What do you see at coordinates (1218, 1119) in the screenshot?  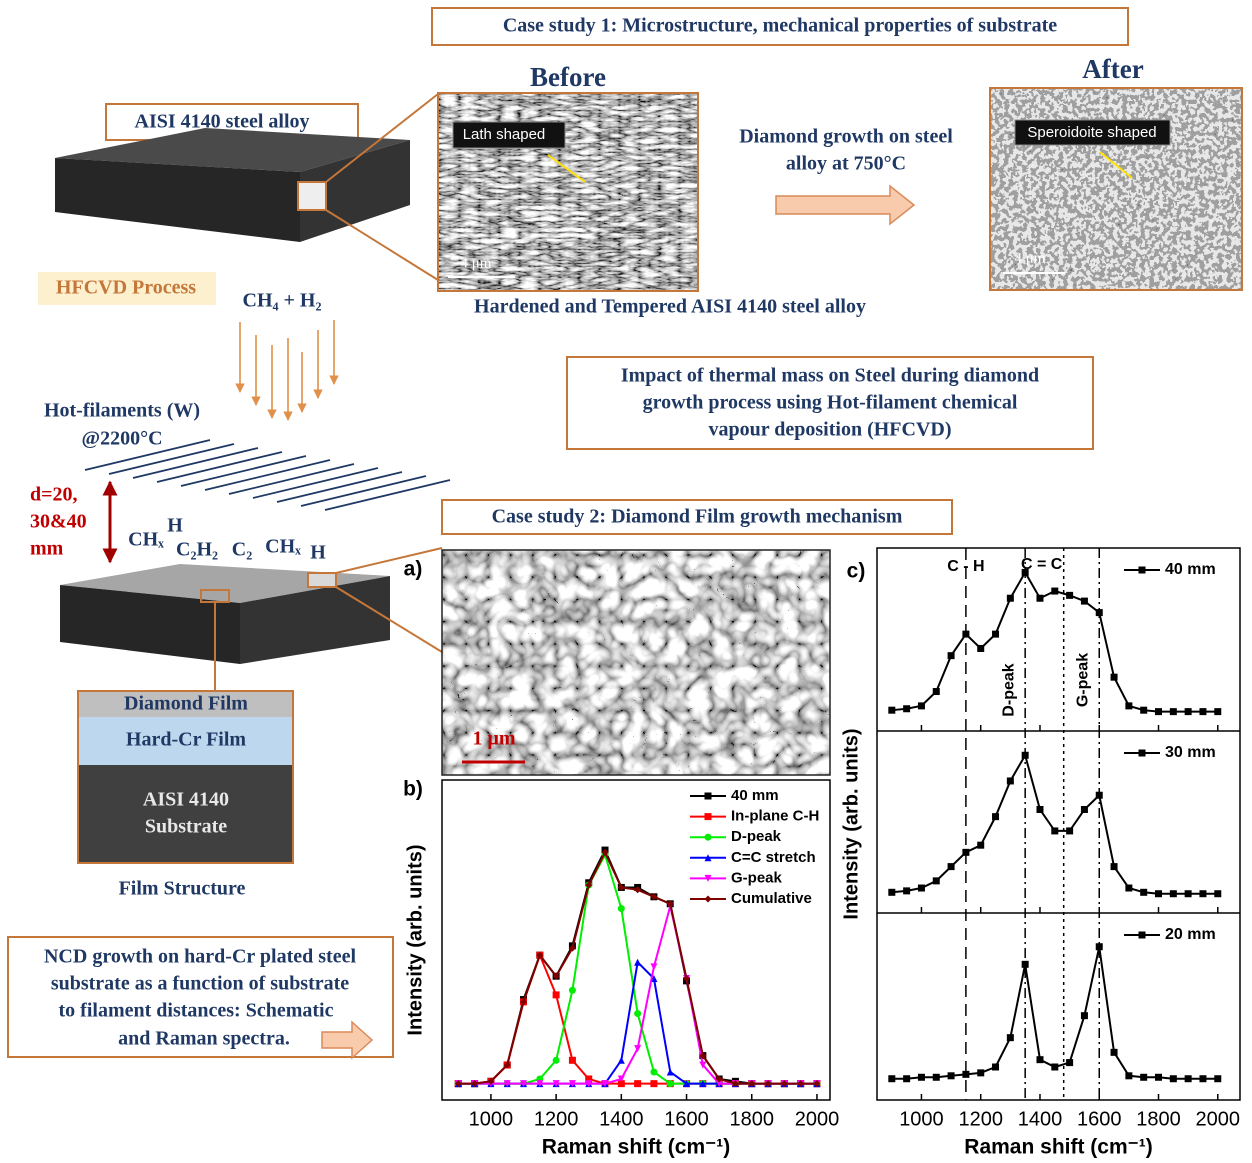 I see `x-tick-label: 2000` at bounding box center [1218, 1119].